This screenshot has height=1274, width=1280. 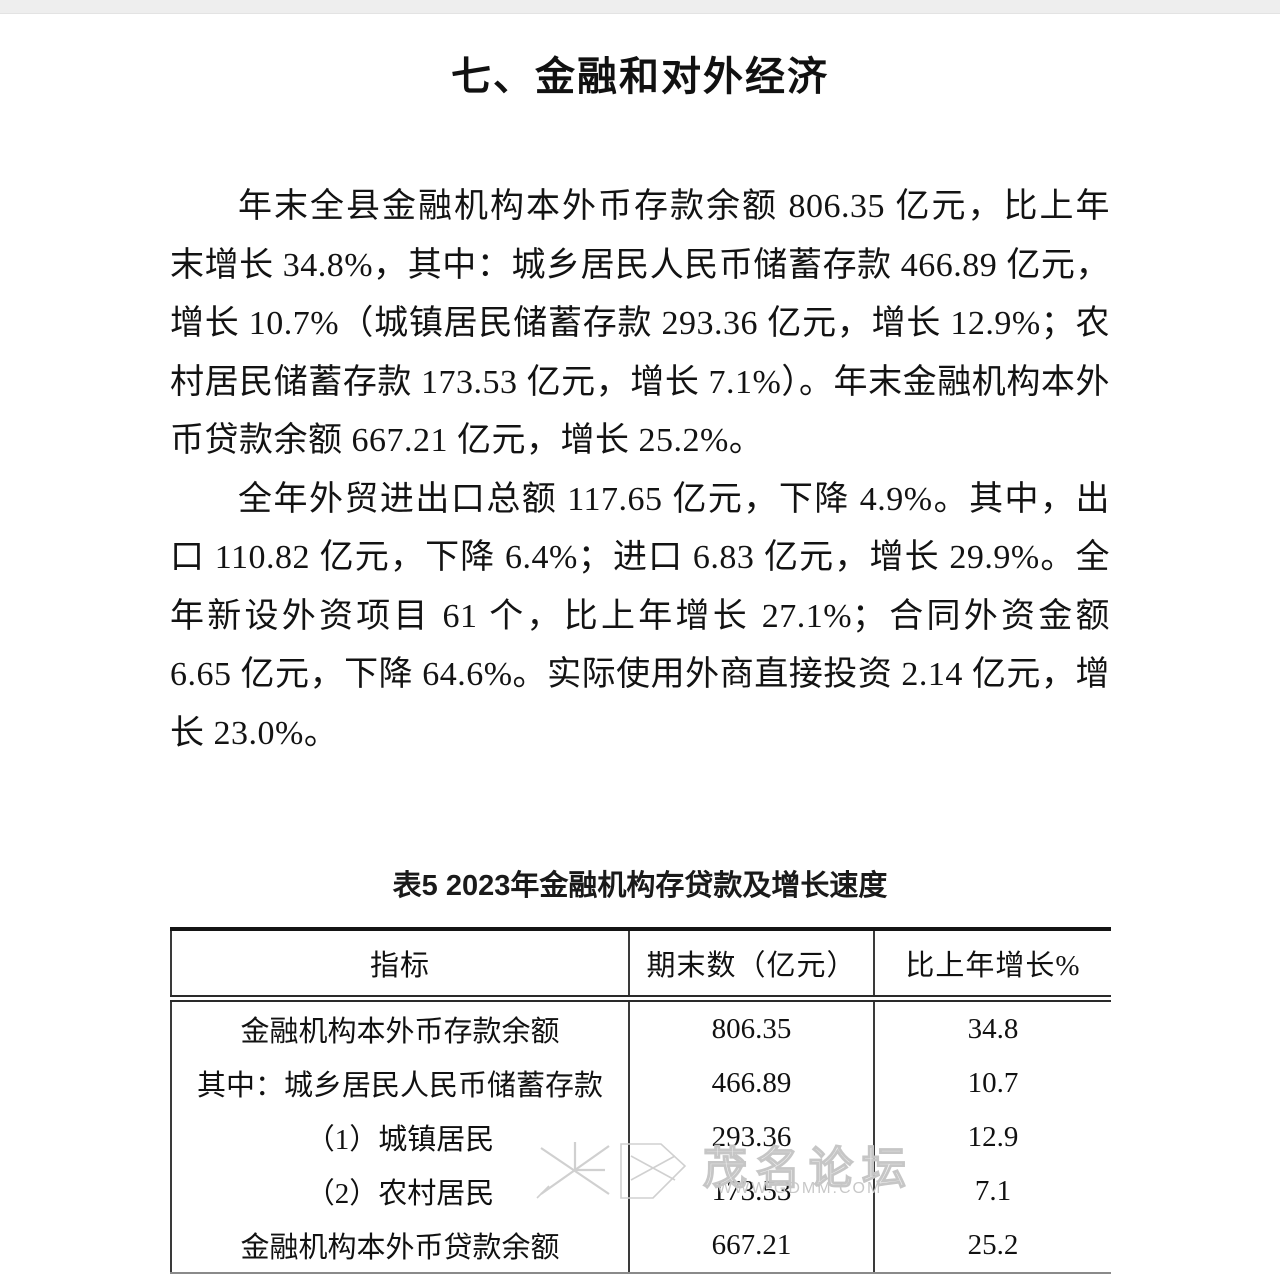 What do you see at coordinates (751, 1027) in the screenshot?
I see `value-cell: 806.35` at bounding box center [751, 1027].